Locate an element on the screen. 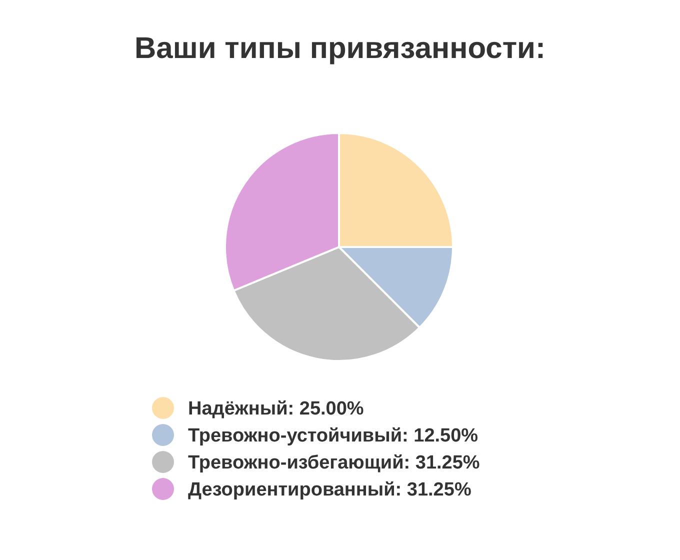 This screenshot has height=560, width=680. legend-label: Надёжный: 25.00% is located at coordinates (276, 409).